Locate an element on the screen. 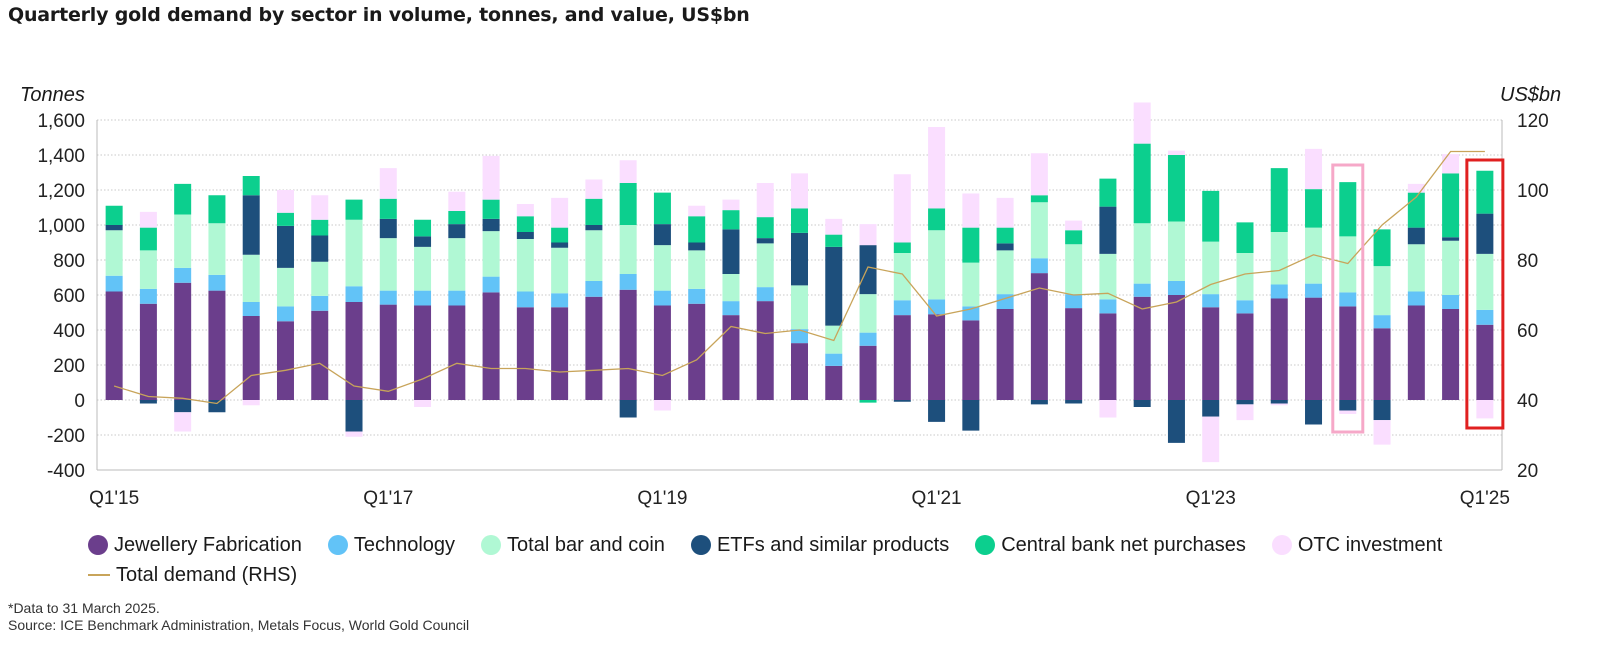 This screenshot has width=1600, height=654. x-tick-label: Q1'25 is located at coordinates (1485, 498).